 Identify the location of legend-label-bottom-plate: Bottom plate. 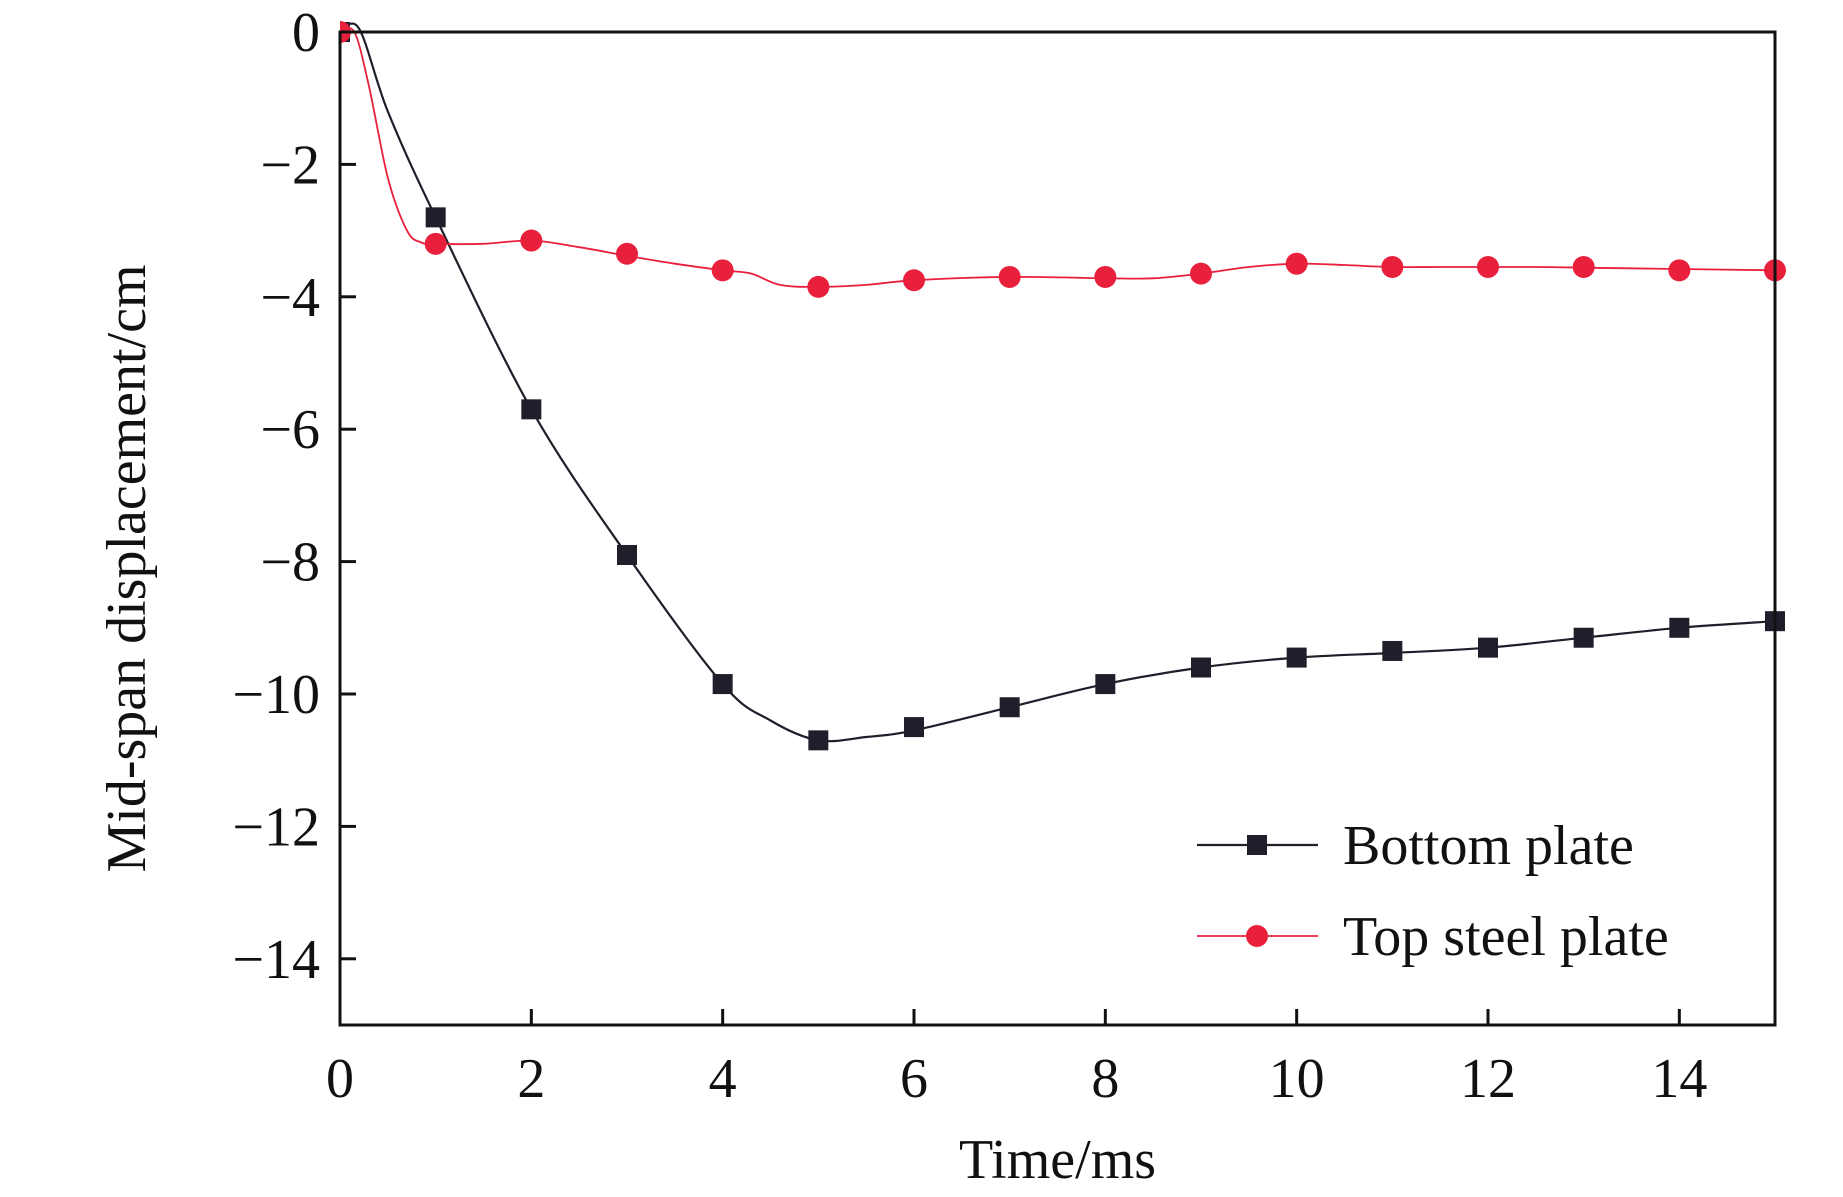
(1488, 846).